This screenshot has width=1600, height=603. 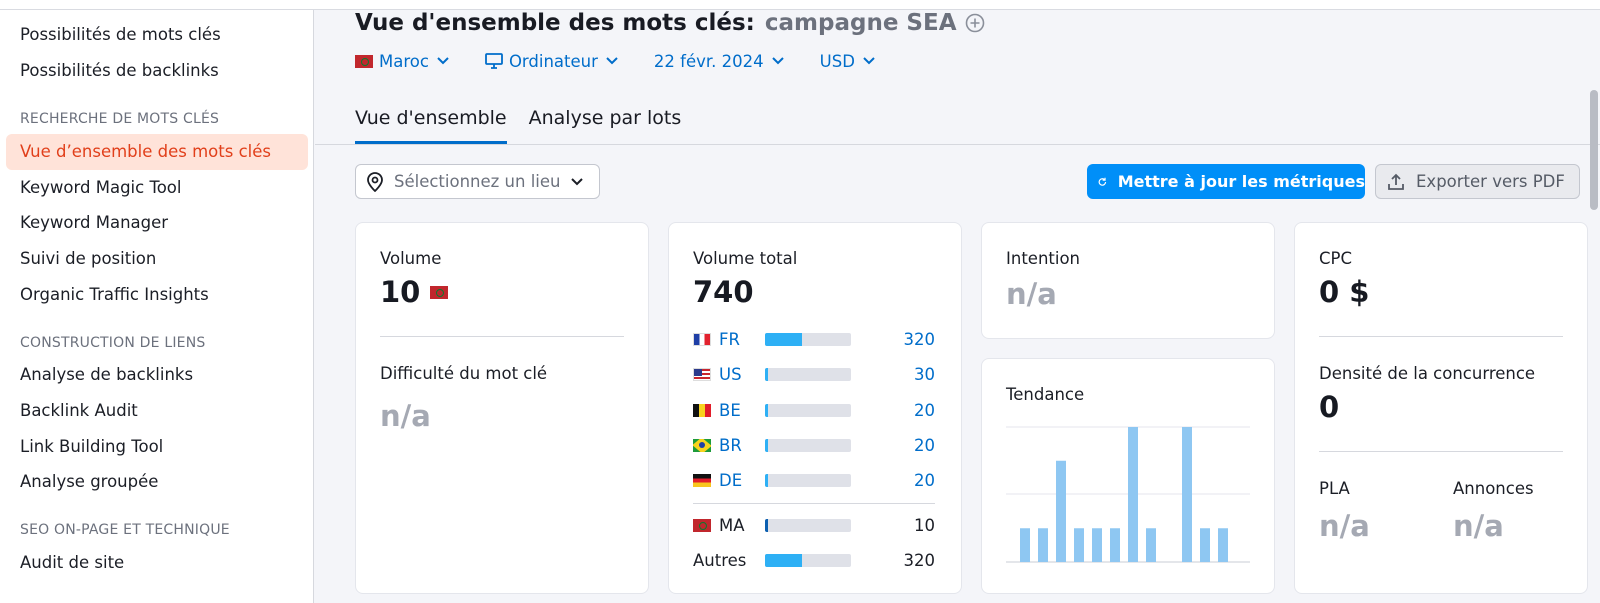 I want to click on germany-flag-icon, so click(x=702, y=480).